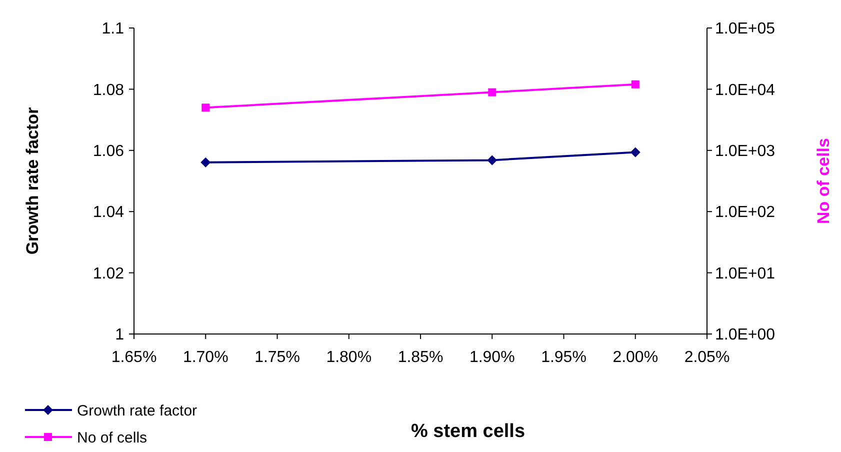 The width and height of the screenshot is (841, 452). I want to click on y2-tick-label: 1.0E+04, so click(745, 90).